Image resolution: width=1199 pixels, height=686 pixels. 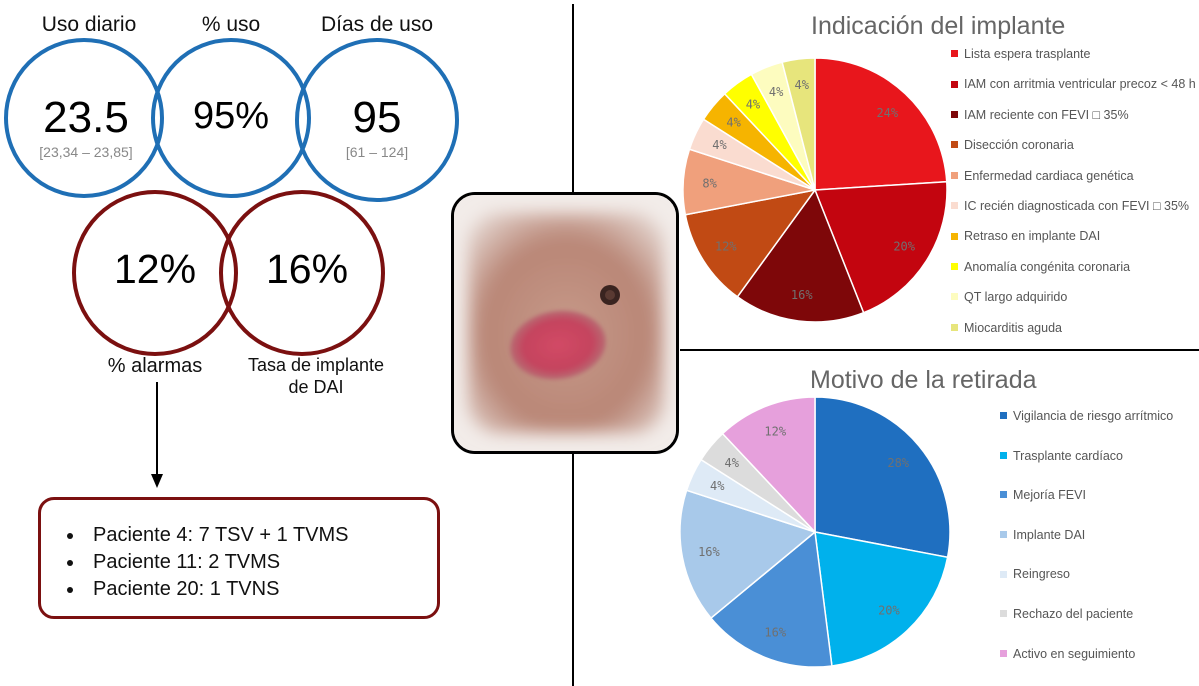 I want to click on icd-rate-label-line2: de DAI, so click(x=316, y=387).